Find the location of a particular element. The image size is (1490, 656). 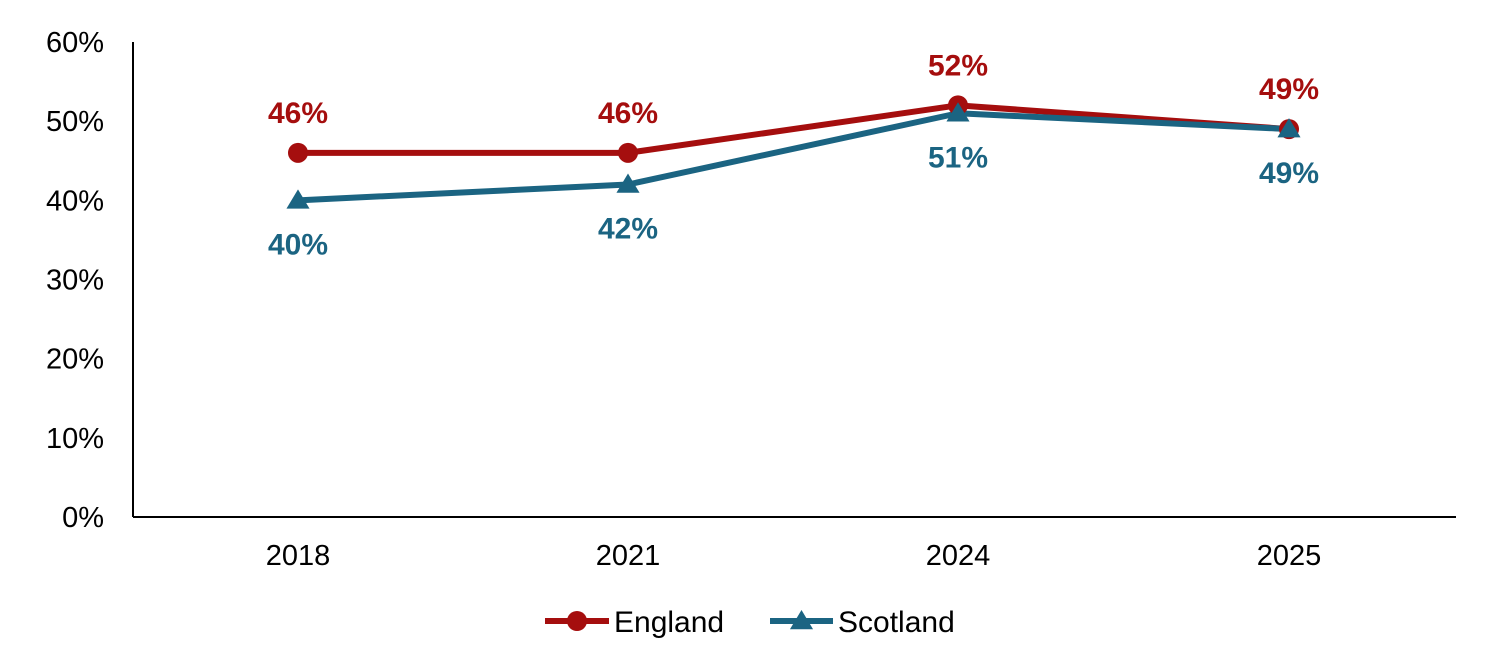

x-tick-label: 2018 is located at coordinates (298, 556).